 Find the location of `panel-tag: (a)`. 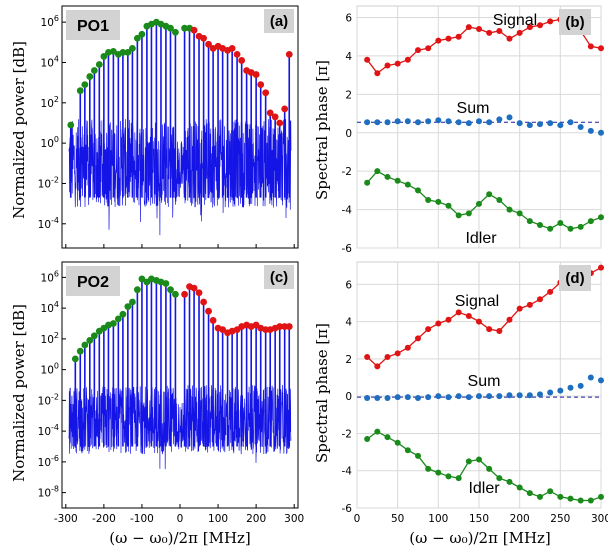

panel-tag: (a) is located at coordinates (279, 21).